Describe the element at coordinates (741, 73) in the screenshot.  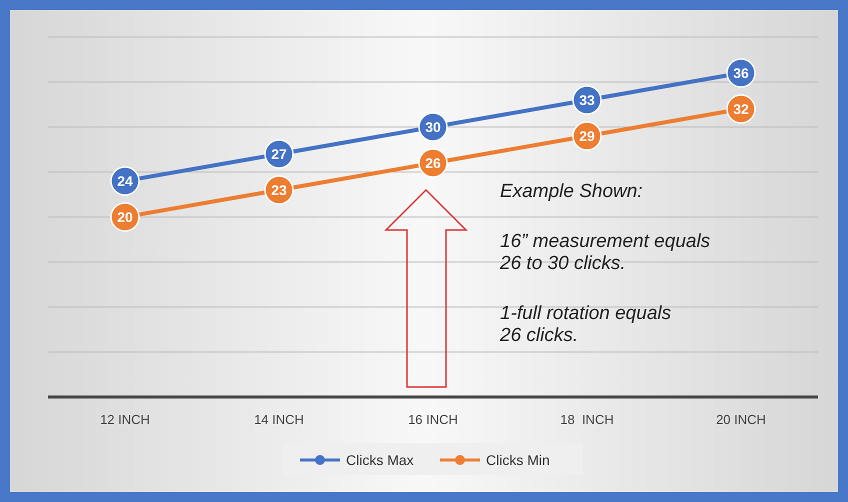
I see `data-label: 36` at that location.